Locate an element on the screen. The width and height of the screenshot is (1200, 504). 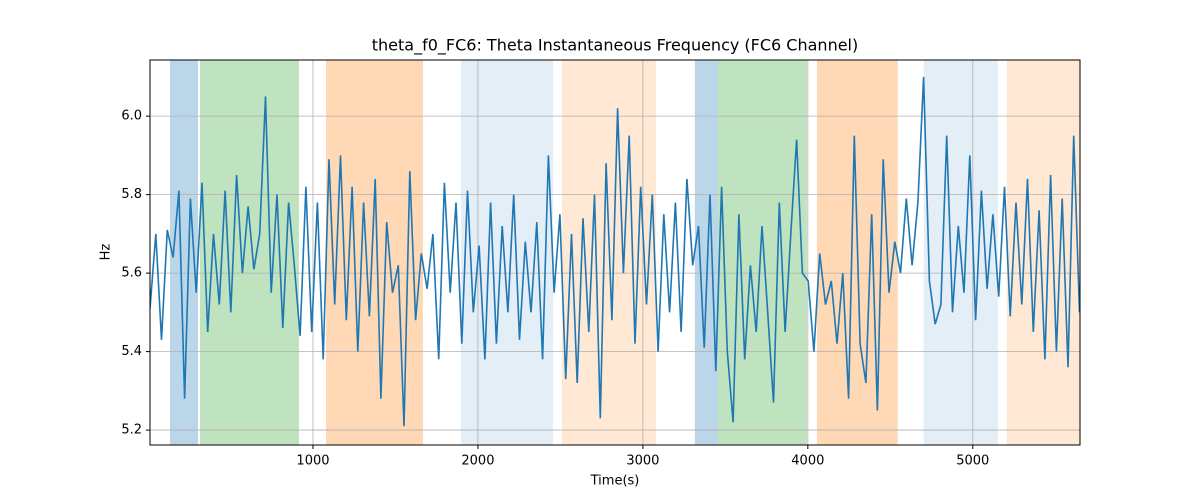
x-tick-label: 2000 is located at coordinates (477, 461).